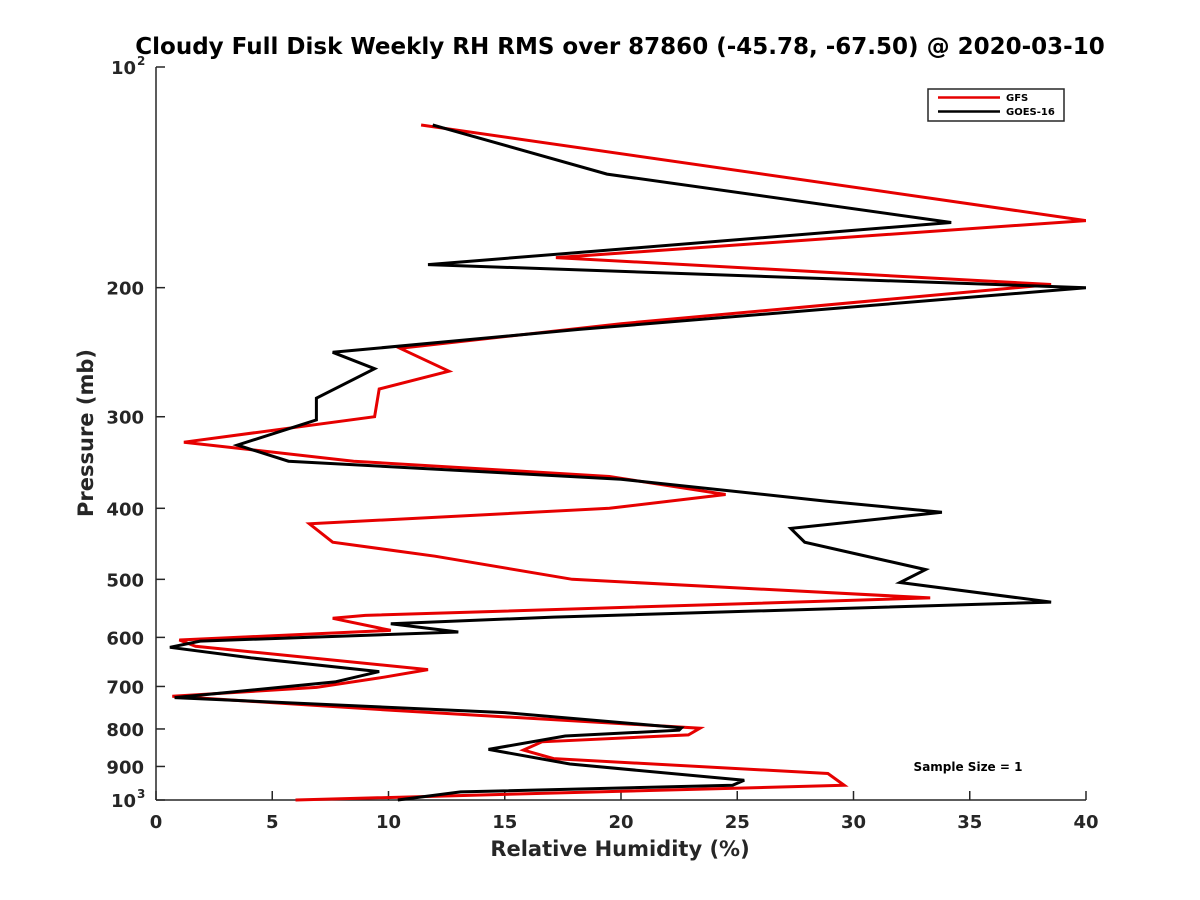  What do you see at coordinates (125, 580) in the screenshot?
I see `y-tick-label: 500` at bounding box center [125, 580].